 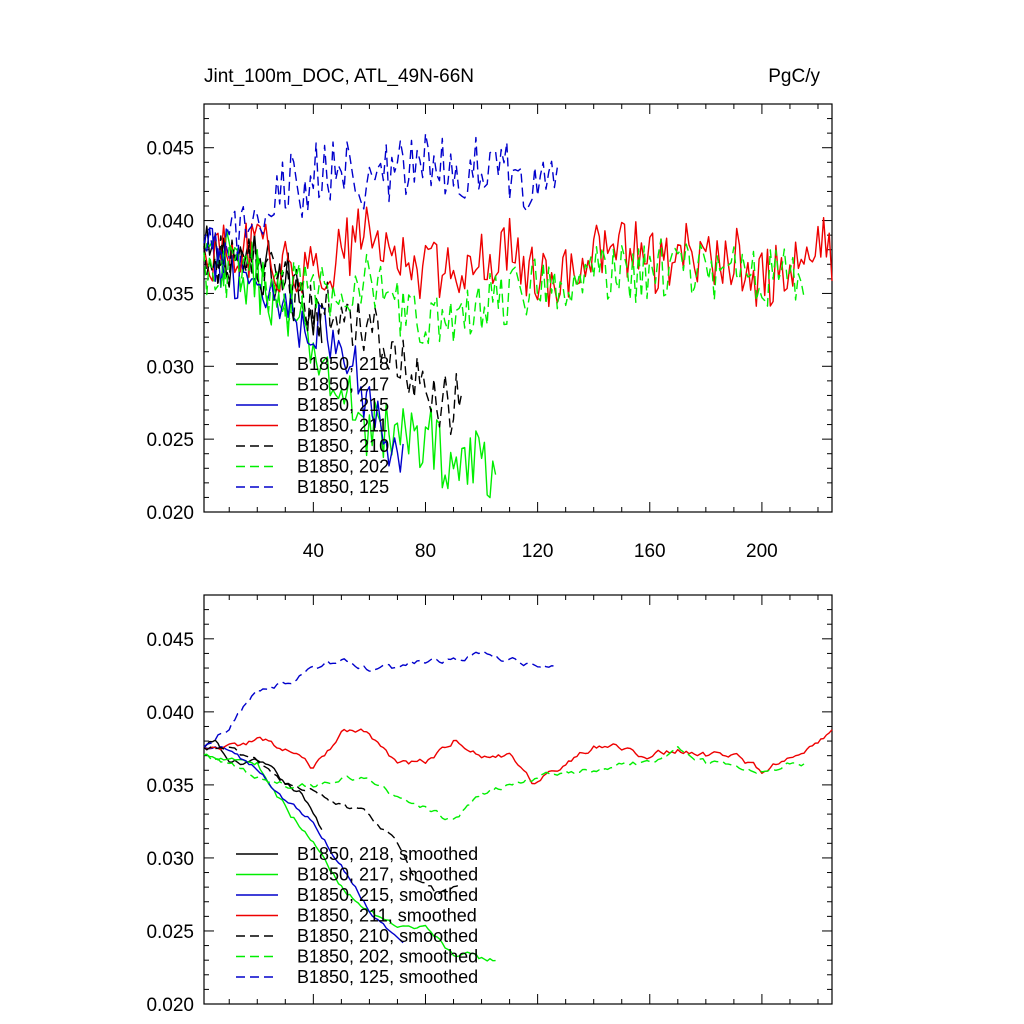 What do you see at coordinates (387, 957) in the screenshot?
I see `legend-label: B1850, 202, smoothed` at bounding box center [387, 957].